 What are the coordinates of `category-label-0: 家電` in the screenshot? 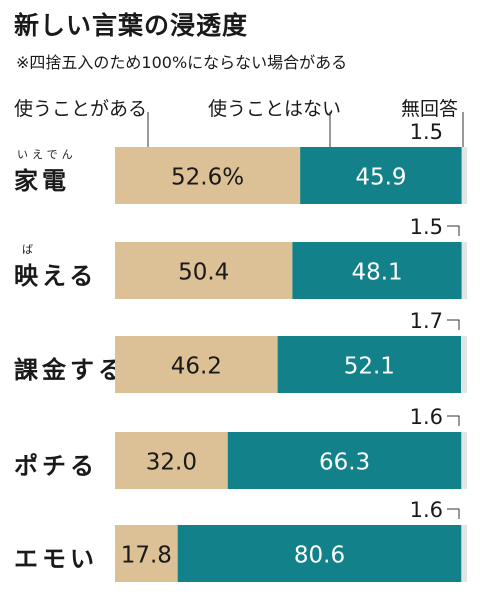 It's located at (42, 180).